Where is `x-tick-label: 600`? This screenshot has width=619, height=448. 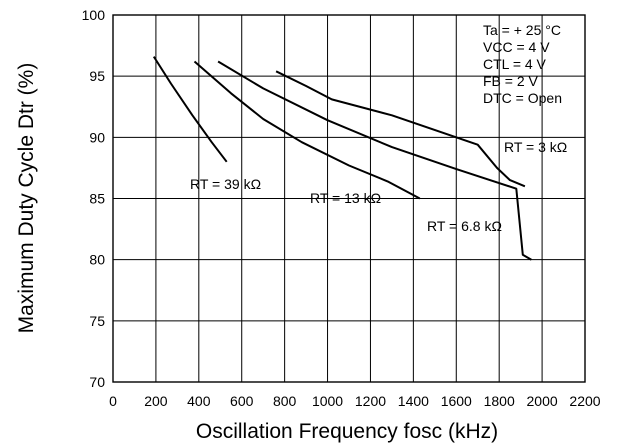 x-tick-label: 600 is located at coordinates (242, 401).